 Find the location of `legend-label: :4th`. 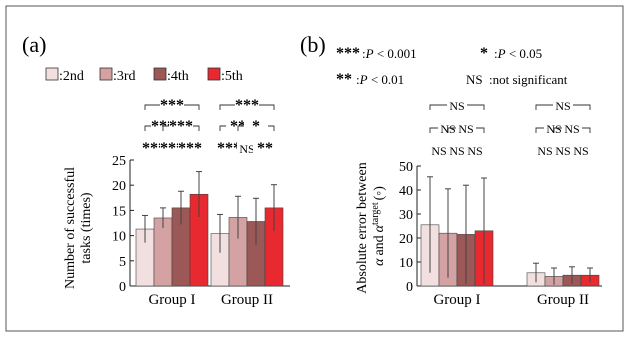

legend-label: :4th is located at coordinates (178, 76).